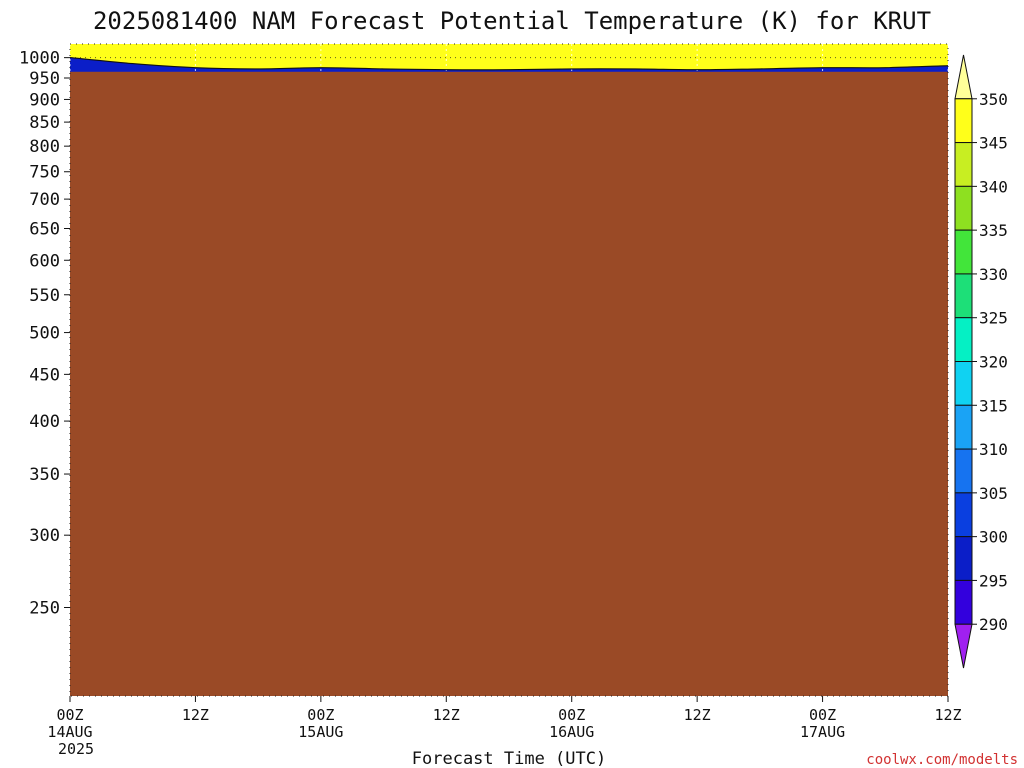  What do you see at coordinates (993, 624) in the screenshot?
I see `colorbar-label-290: 290` at bounding box center [993, 624].